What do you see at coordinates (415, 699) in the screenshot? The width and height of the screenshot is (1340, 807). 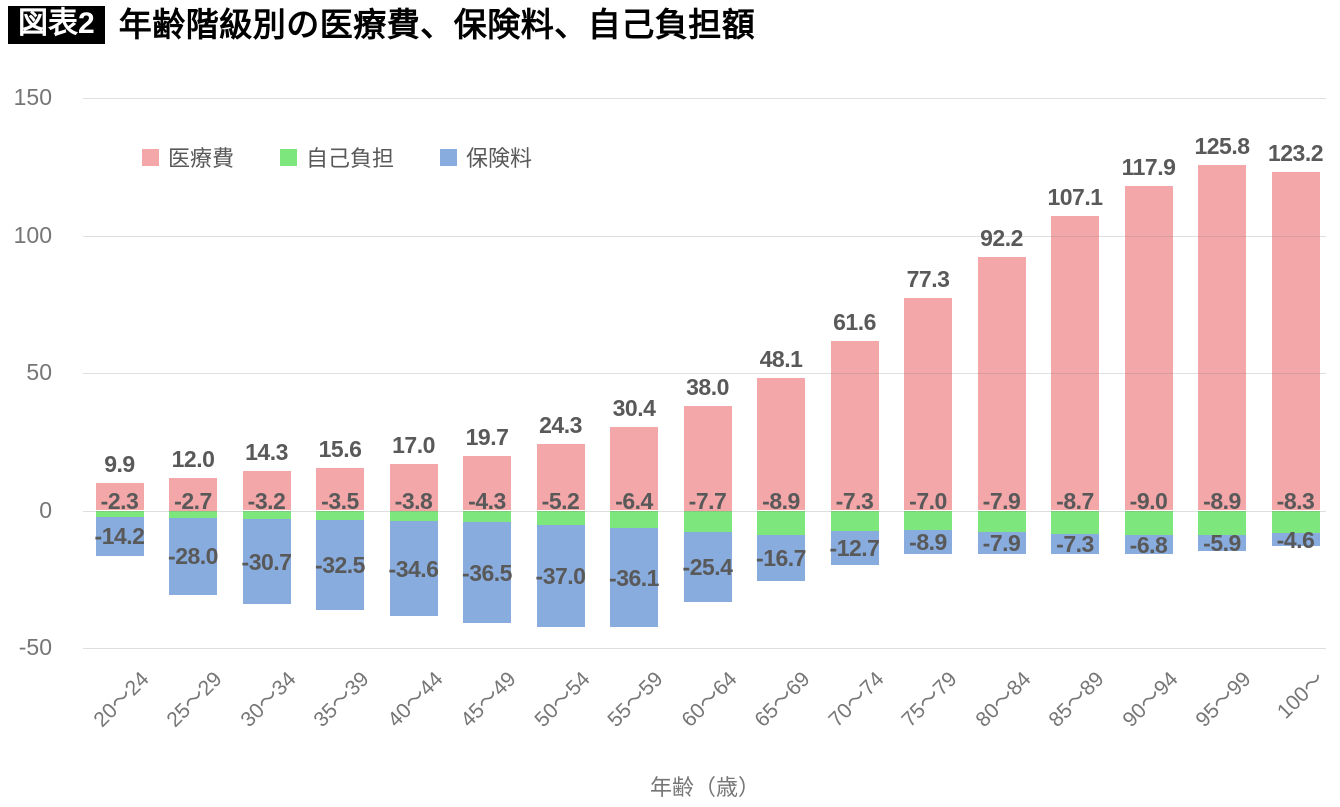 I see `x-tick-label-4: 40～44` at bounding box center [415, 699].